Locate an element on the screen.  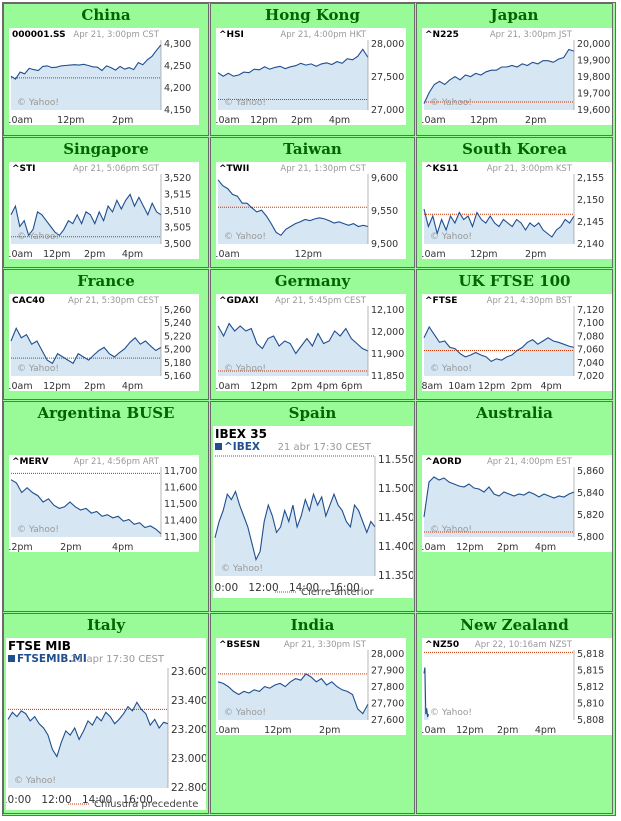
datetime-label: Apr 21, 1:30pm CST is located at coordinates (323, 169).